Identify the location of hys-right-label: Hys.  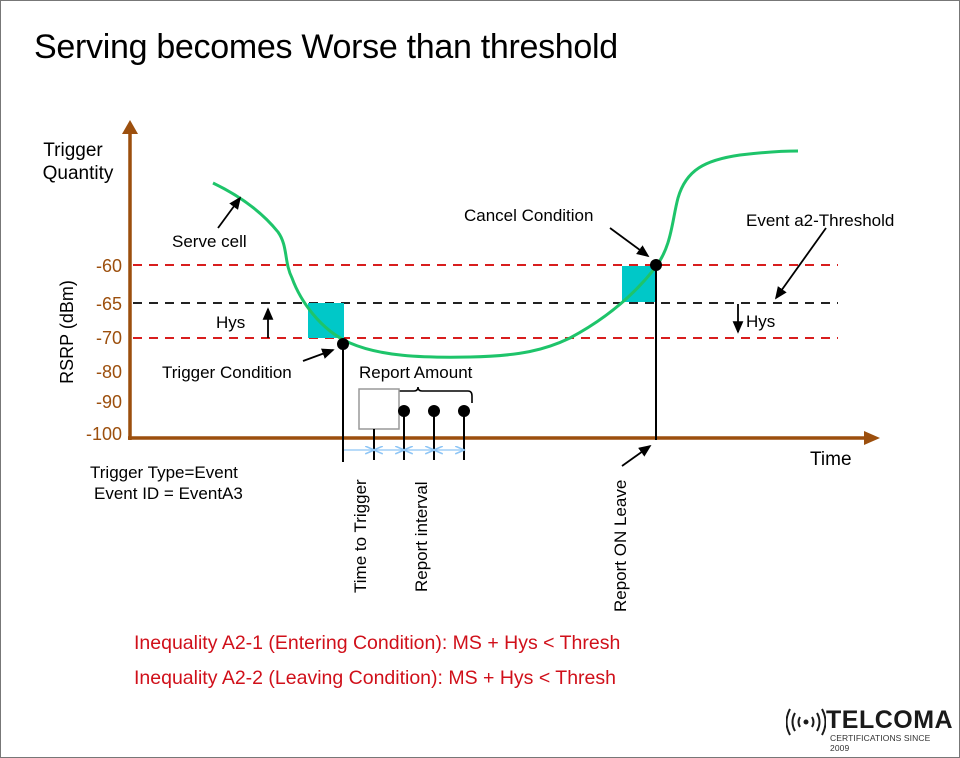
(760, 321).